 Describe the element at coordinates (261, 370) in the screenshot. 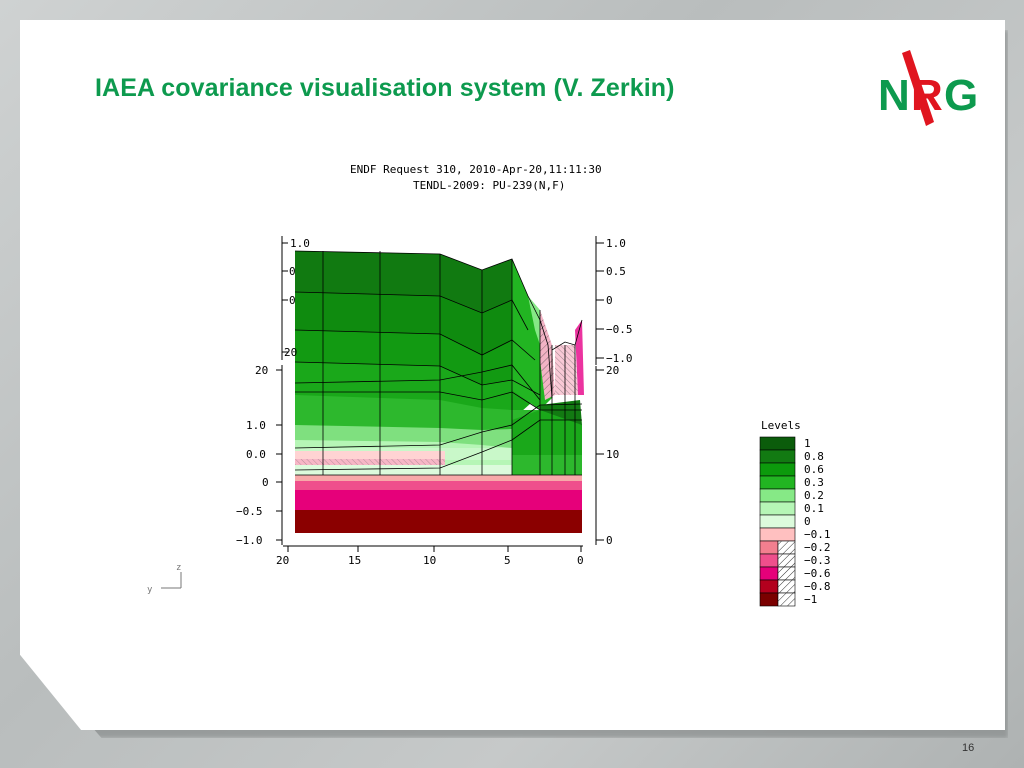

I see `left-lower-tick-label: 20` at that location.